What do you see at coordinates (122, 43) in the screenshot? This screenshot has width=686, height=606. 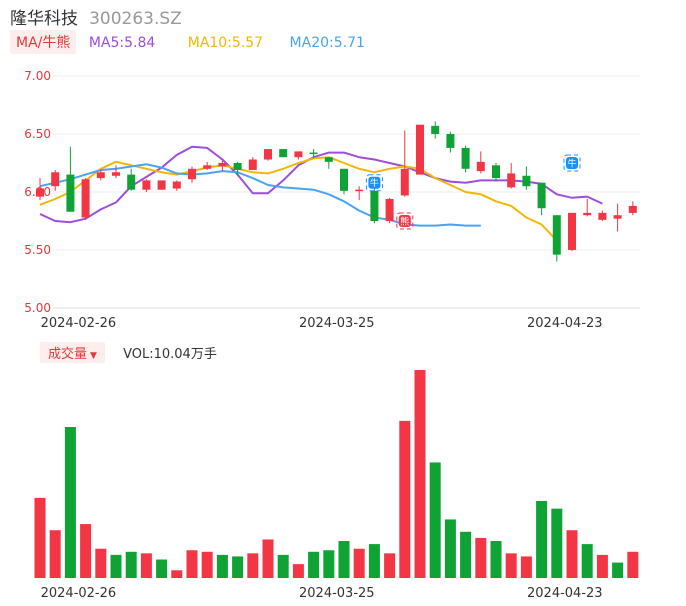 I see `ma5-legend-label: MA5:5.84` at bounding box center [122, 43].